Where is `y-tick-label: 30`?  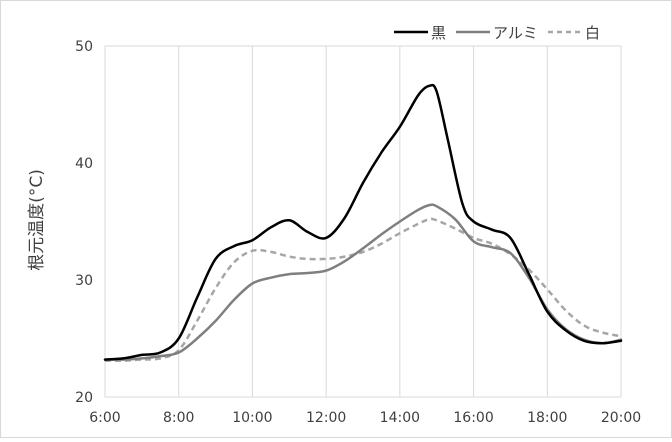
y-tick-label: 30 is located at coordinates (84, 281).